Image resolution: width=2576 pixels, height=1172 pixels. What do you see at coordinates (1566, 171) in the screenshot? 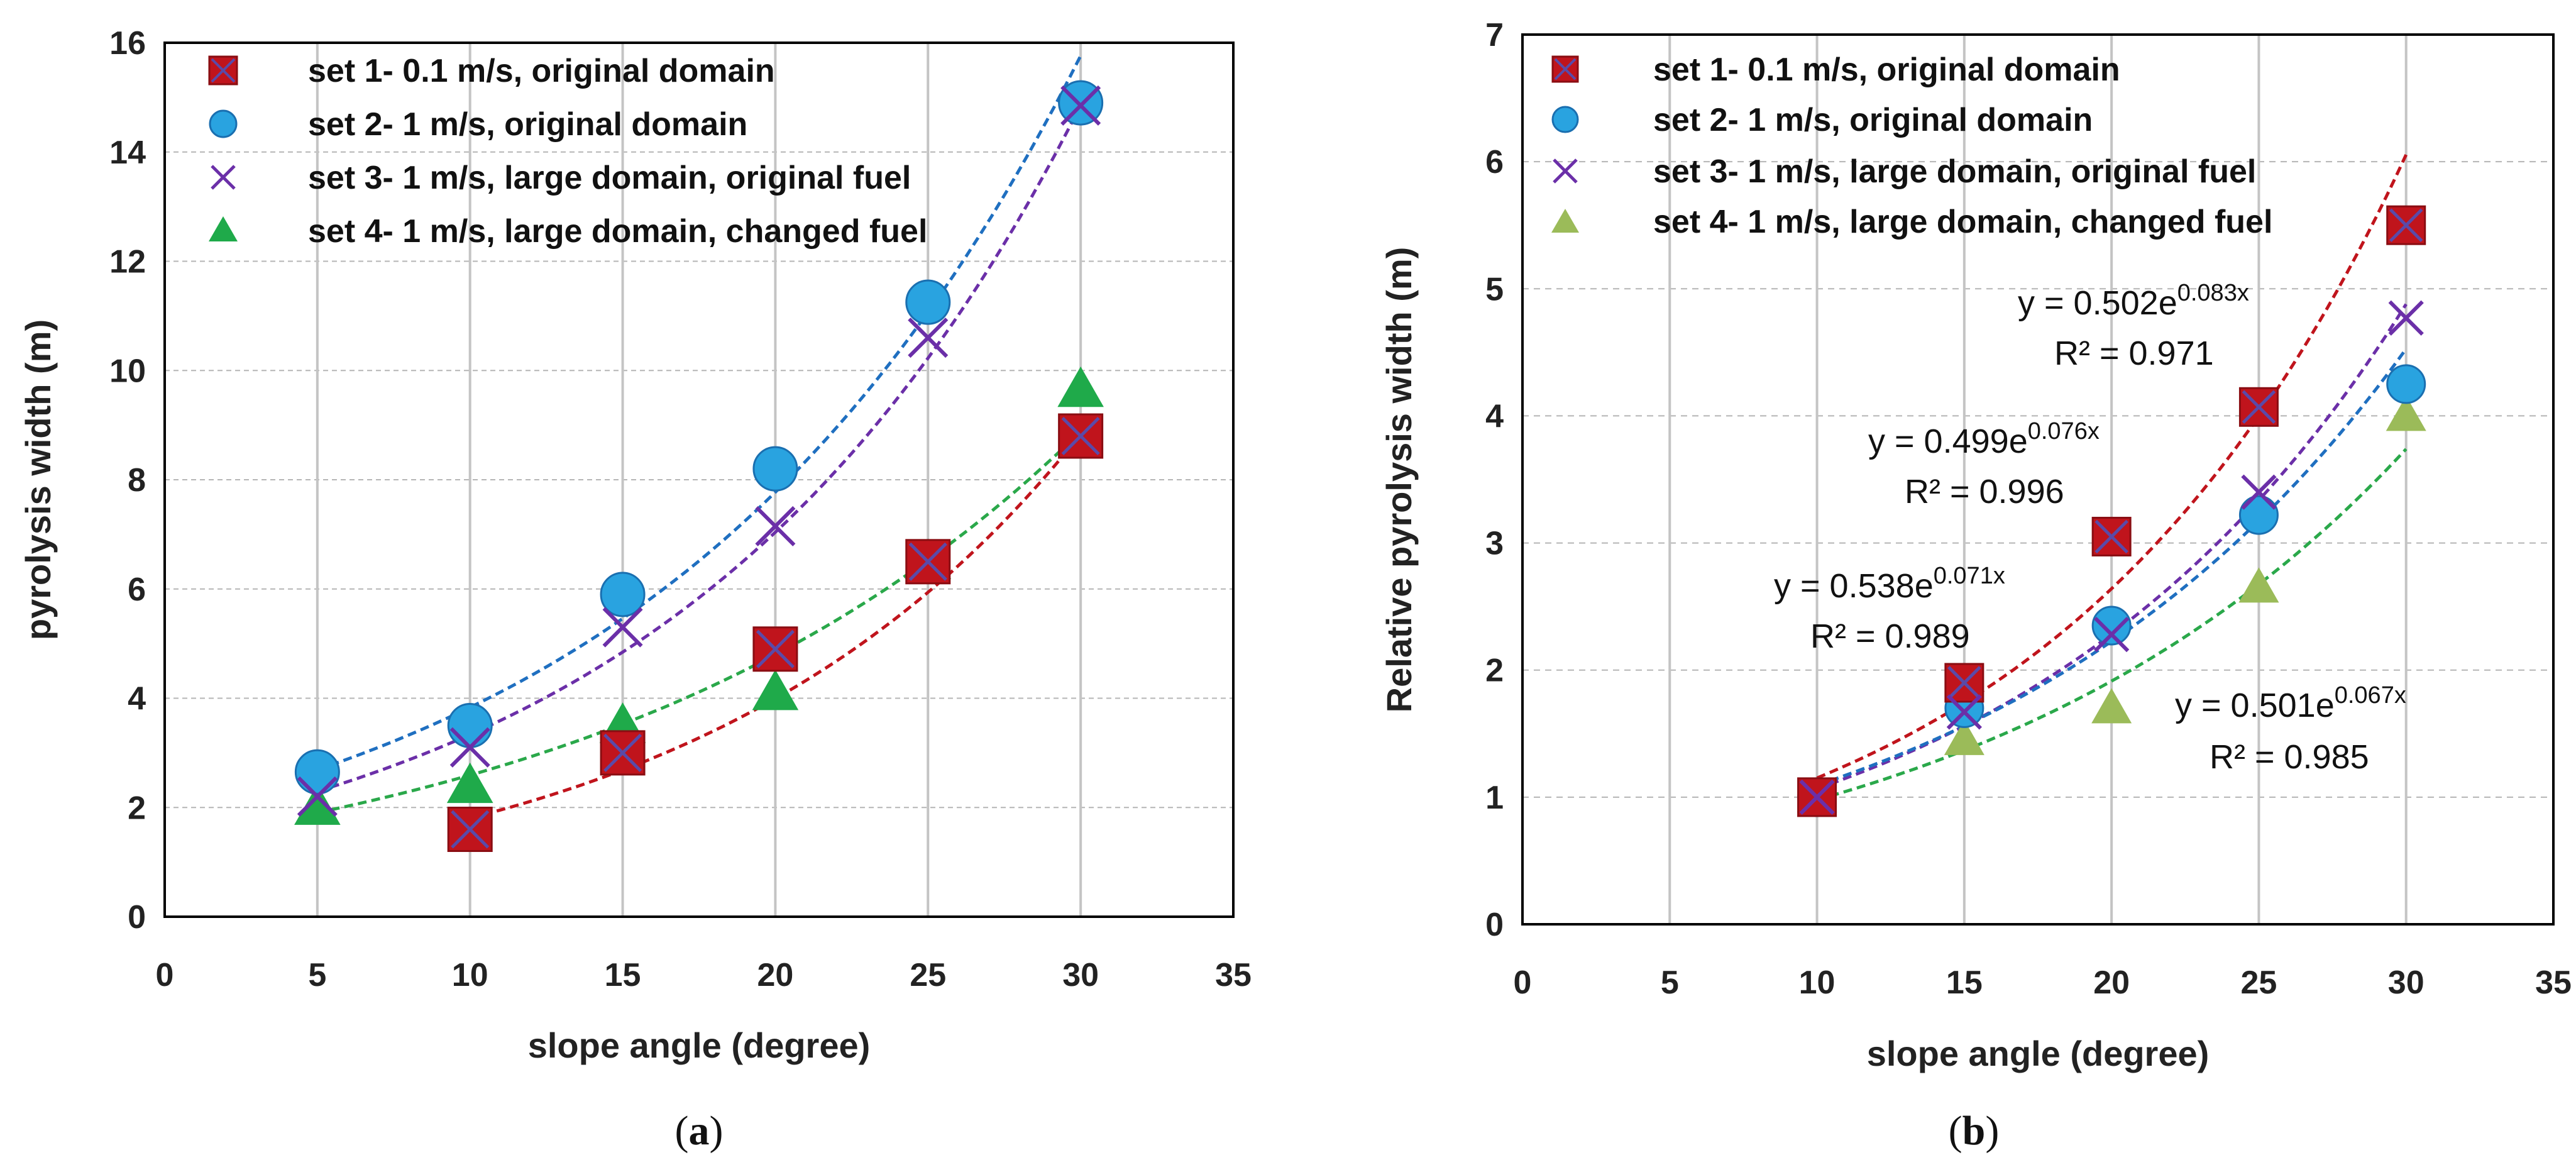
I see `legend-b-marker-set3` at bounding box center [1566, 171].